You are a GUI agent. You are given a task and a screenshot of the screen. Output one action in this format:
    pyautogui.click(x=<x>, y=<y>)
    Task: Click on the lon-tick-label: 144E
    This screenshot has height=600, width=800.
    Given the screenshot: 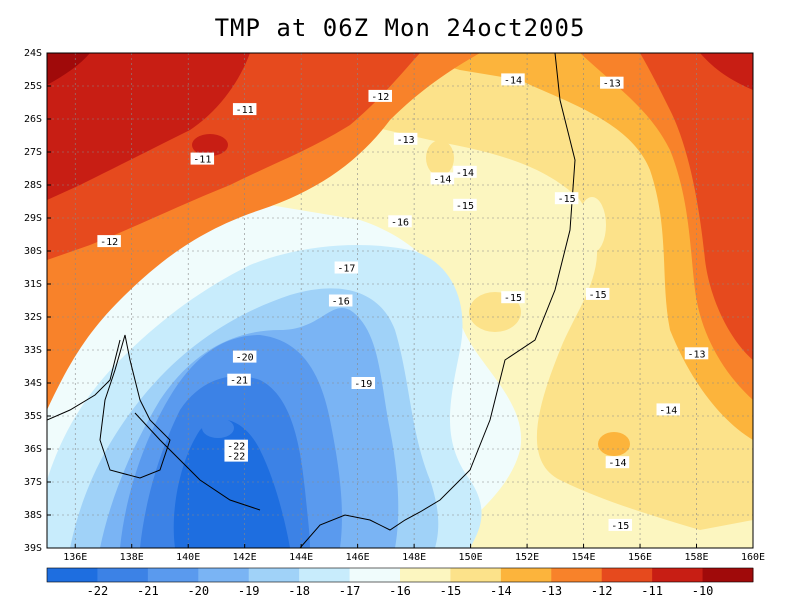 What is the action you would take?
    pyautogui.click(x=301, y=557)
    